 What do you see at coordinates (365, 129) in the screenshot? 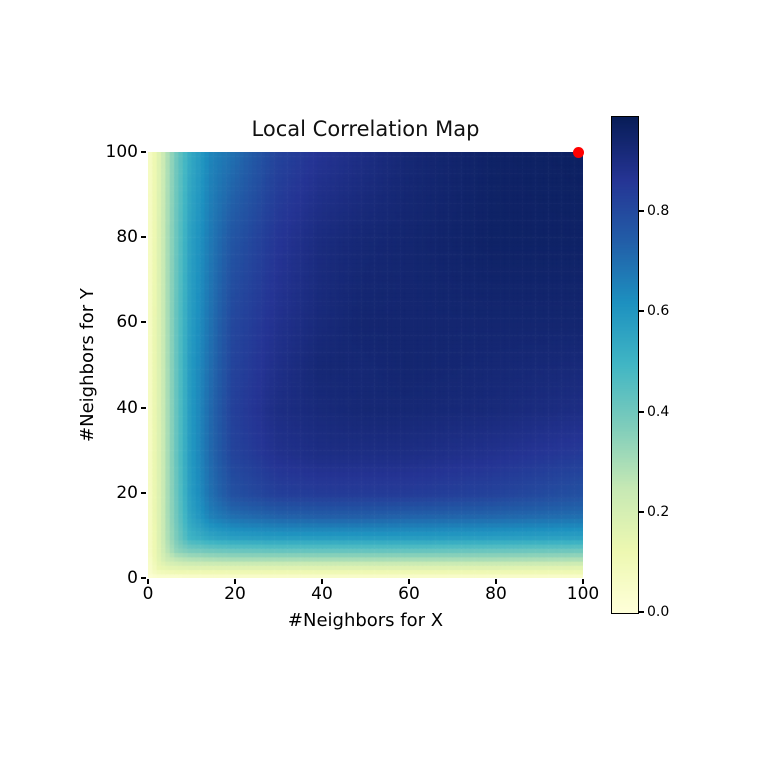
I see `chart-title: Local Correlation Map` at bounding box center [365, 129].